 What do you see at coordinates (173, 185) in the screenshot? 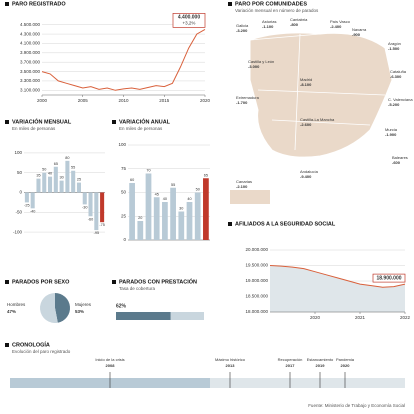
I see `value-label: 55` at bounding box center [173, 185].